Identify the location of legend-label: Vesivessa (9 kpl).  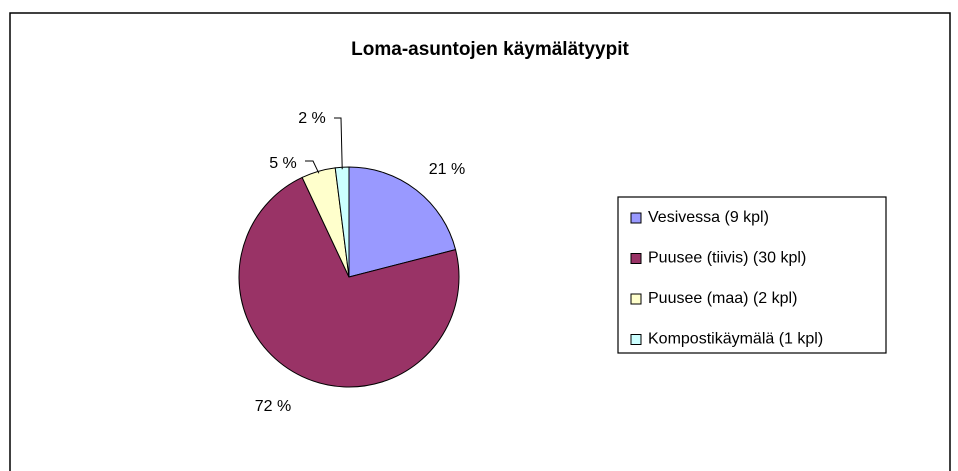
(708, 217).